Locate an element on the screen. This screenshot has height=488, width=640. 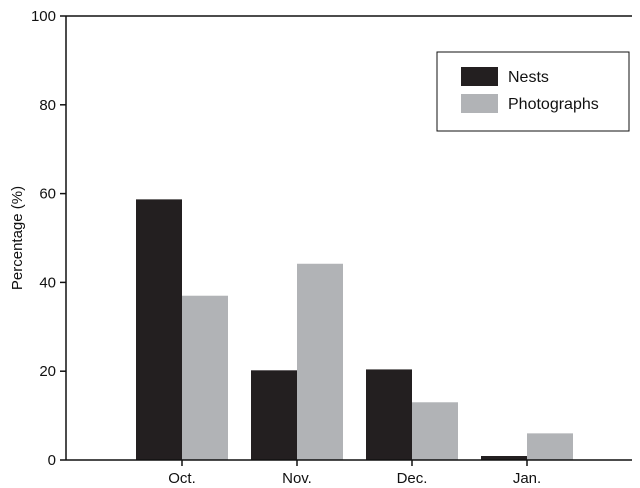
legend-box is located at coordinates (533, 91).